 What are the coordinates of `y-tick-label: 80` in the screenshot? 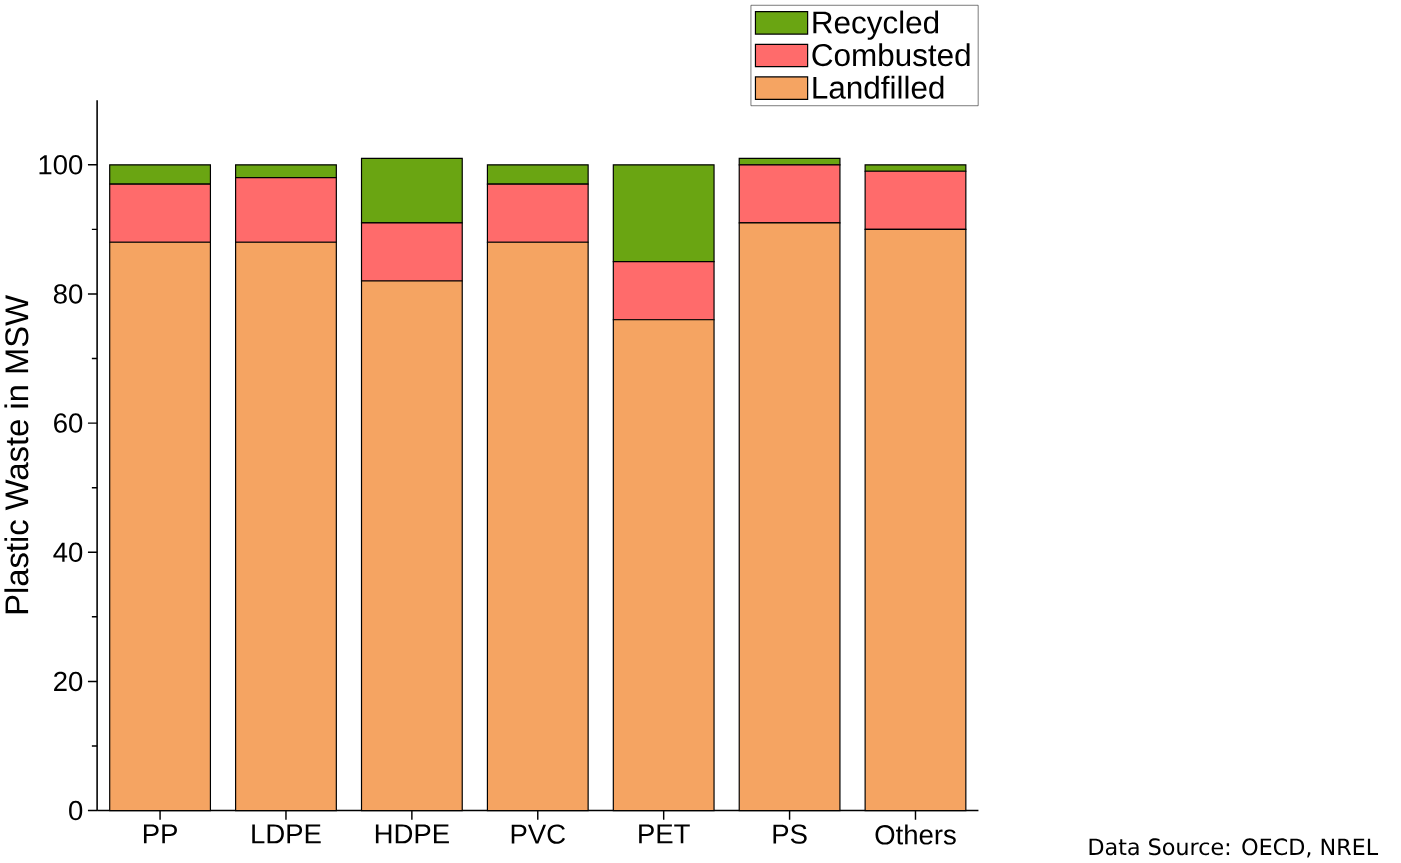 It's located at (68, 294).